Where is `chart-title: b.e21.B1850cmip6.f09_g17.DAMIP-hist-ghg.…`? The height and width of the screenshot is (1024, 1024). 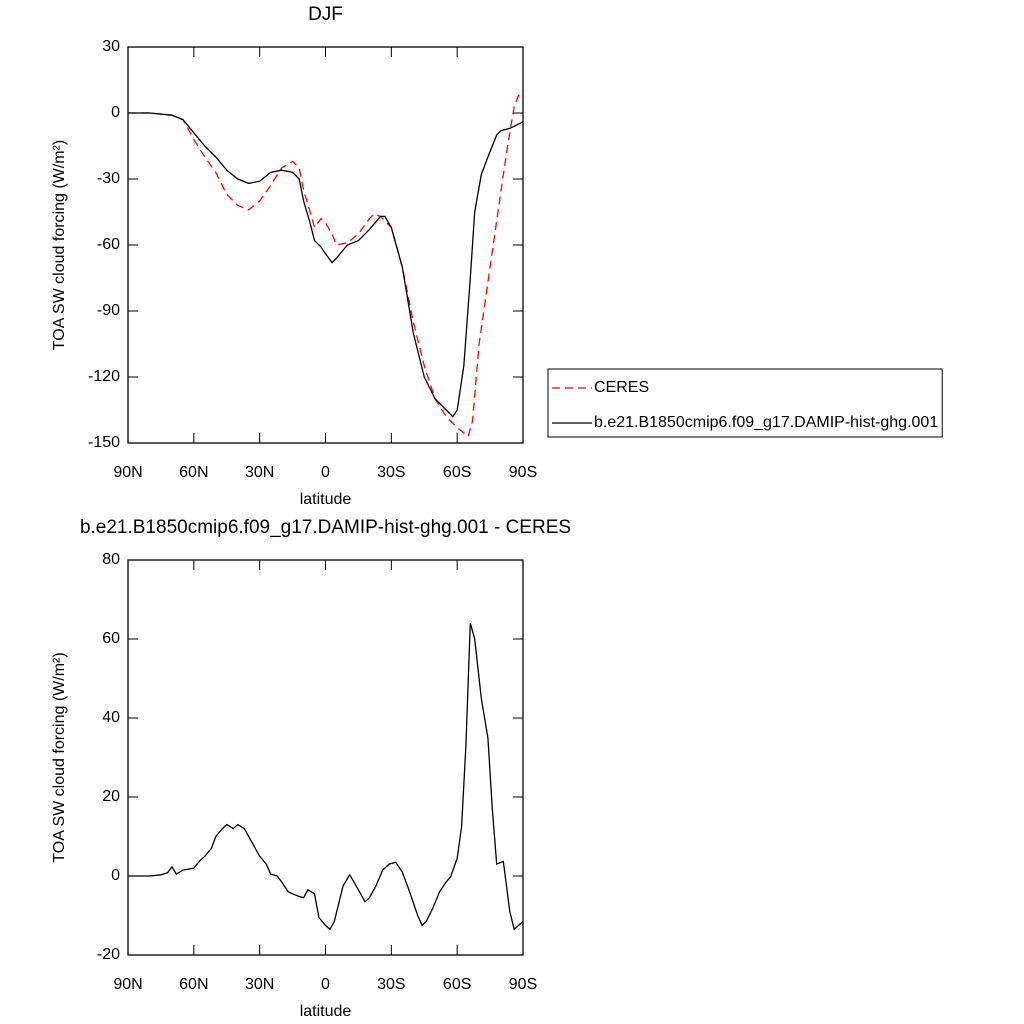
chart-title: b.e21.B1850cmip6.f09_g17.DAMIP-hist-ghg.… is located at coordinates (325, 527).